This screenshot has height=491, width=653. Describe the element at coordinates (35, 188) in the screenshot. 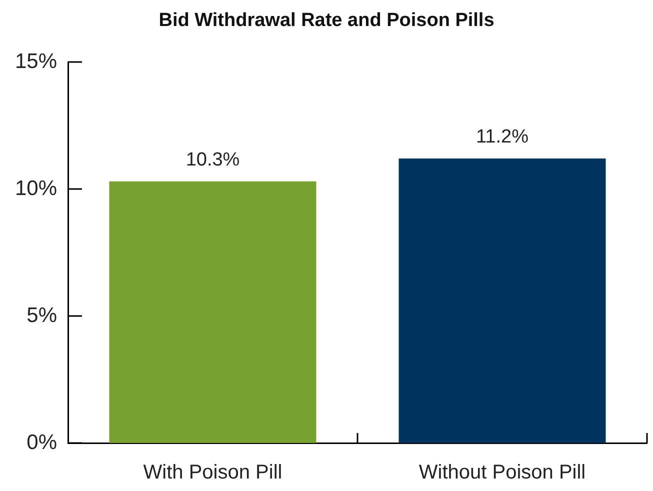

I see `y-tick-label: 10%` at that location.